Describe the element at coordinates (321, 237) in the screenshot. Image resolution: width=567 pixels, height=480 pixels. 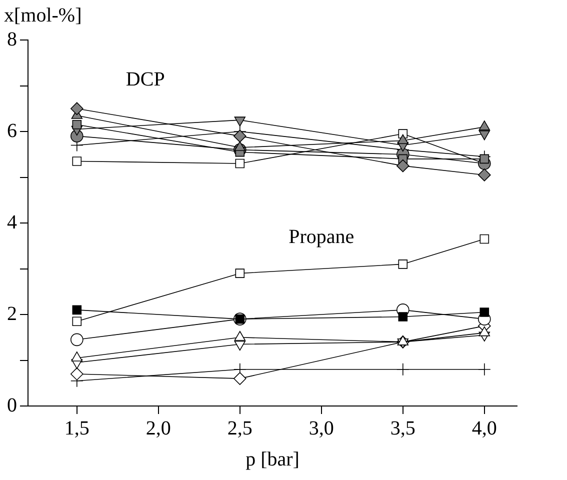
I see `annotation: Propane` at that location.